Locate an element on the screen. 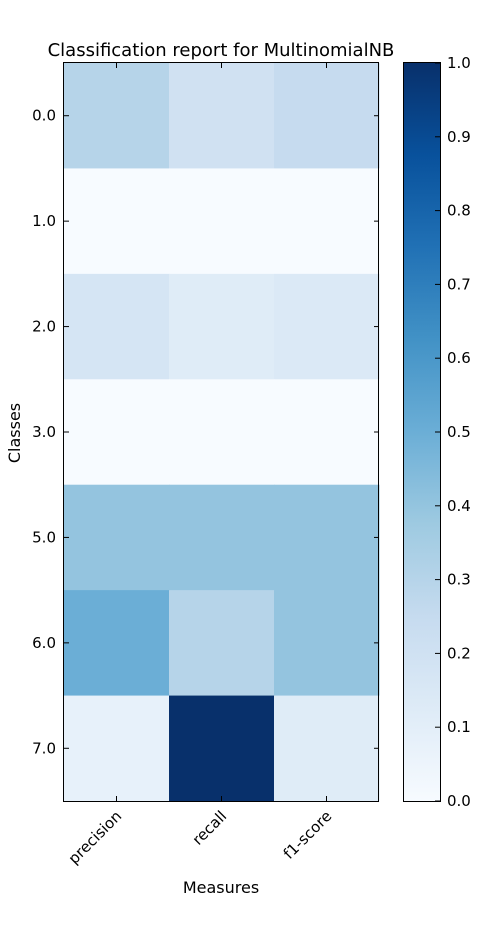 This screenshot has width=482, height=941. y-tick-label: 7.0 is located at coordinates (44, 748).